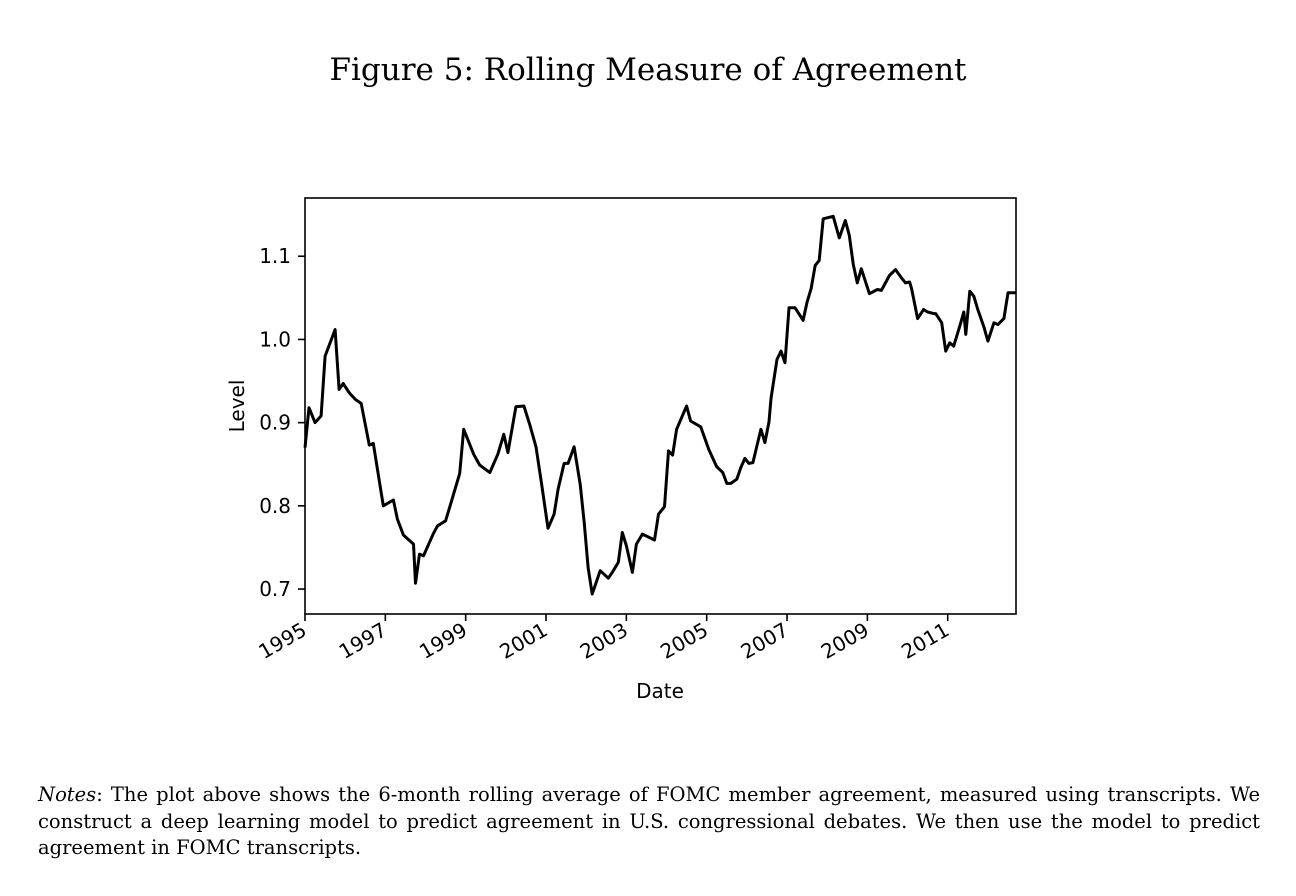 This screenshot has width=1296, height=896. I want to click on x-tick-label: 1999, so click(443, 641).